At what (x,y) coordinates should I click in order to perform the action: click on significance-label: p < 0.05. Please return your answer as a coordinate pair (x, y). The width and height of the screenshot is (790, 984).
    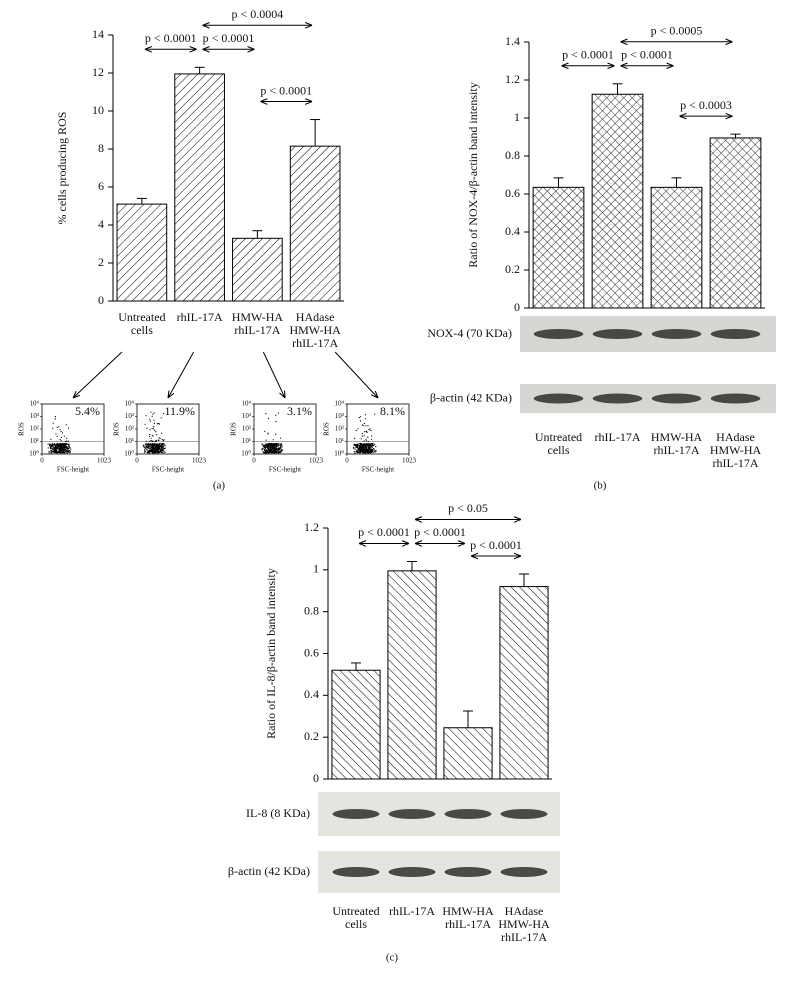
    Looking at the image, I should click on (468, 508).